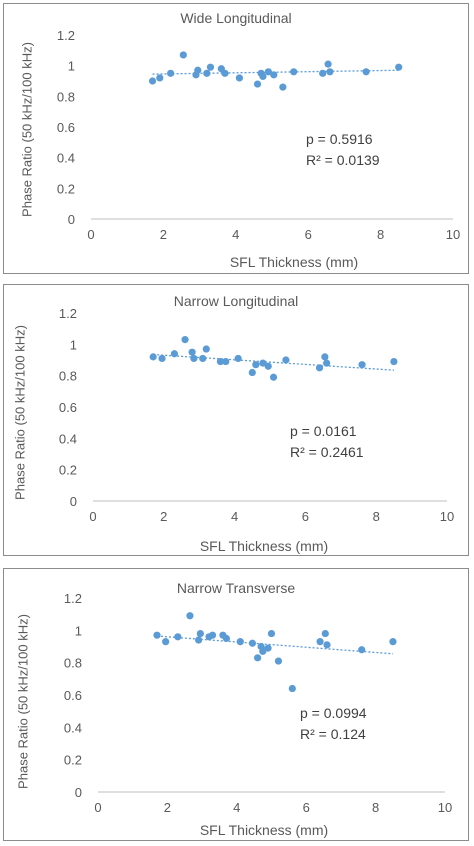 This screenshot has height=846, width=474. Describe the element at coordinates (327, 452) in the screenshot. I see `r-squared-label: R² = 0.2461` at that location.